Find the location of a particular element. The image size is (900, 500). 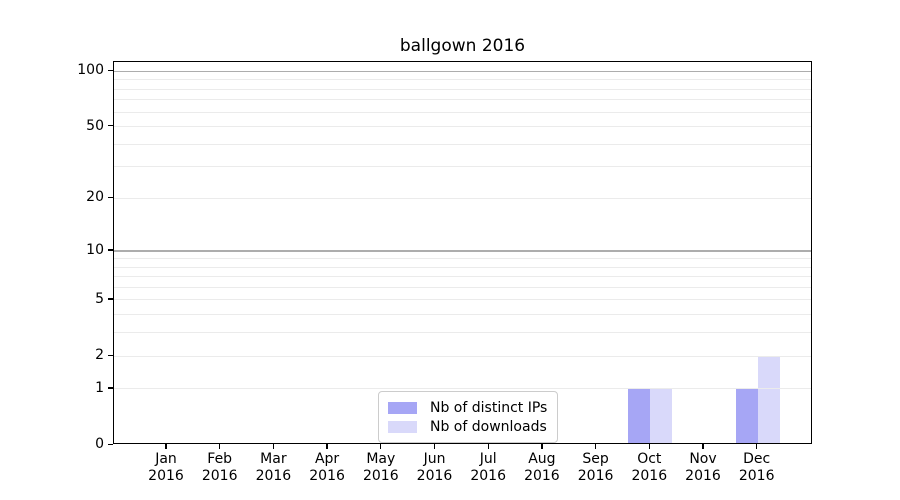

x-tick-label-nov: Nov 2016 is located at coordinates (703, 467).